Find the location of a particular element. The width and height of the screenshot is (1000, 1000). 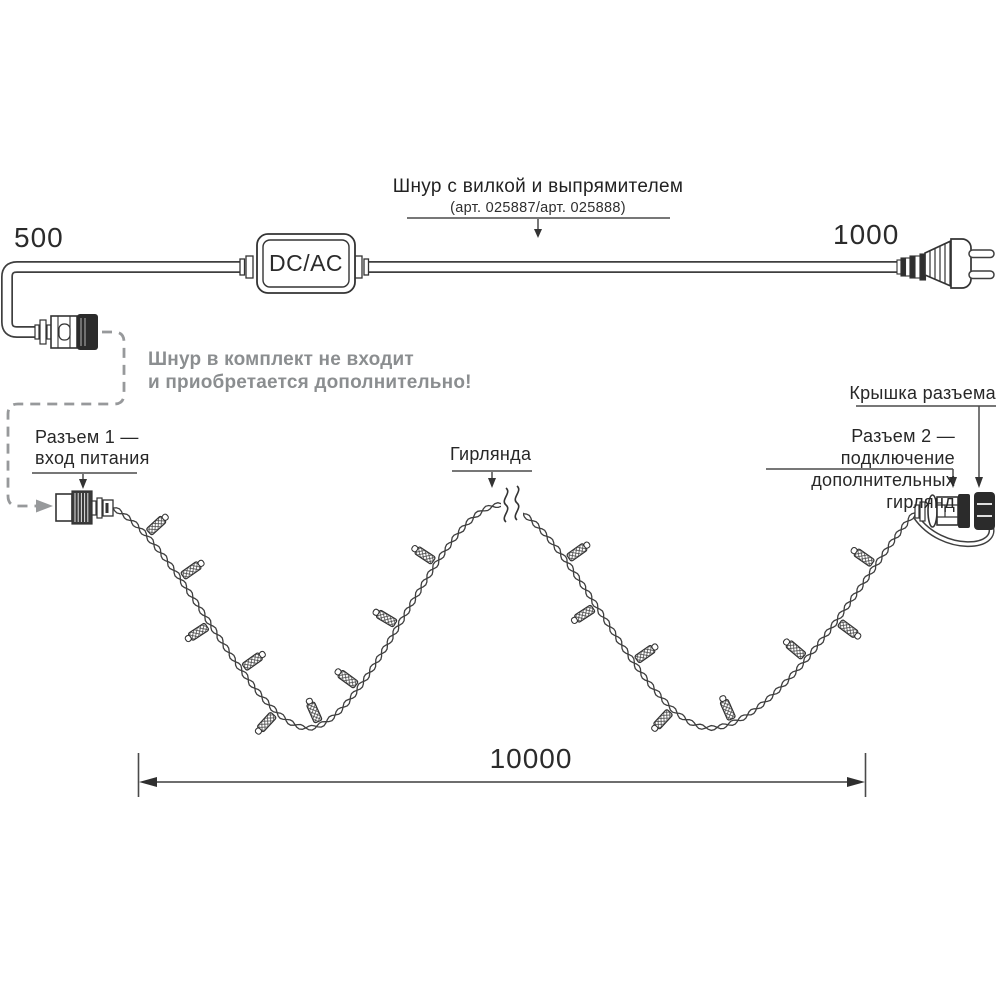

note-line-1: Шнур в комплект не входит is located at coordinates (281, 359).